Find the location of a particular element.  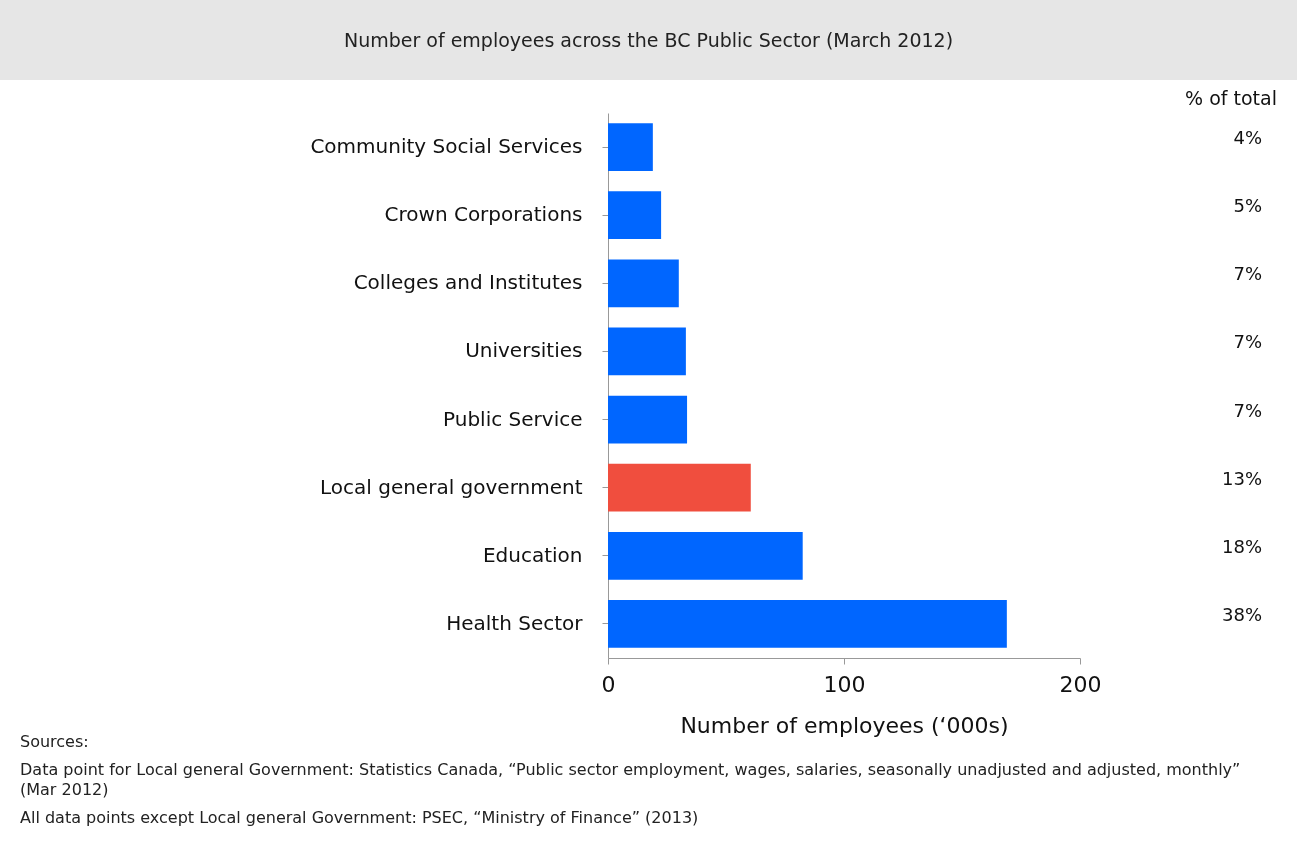

source-note: Sources: is located at coordinates (54, 741).